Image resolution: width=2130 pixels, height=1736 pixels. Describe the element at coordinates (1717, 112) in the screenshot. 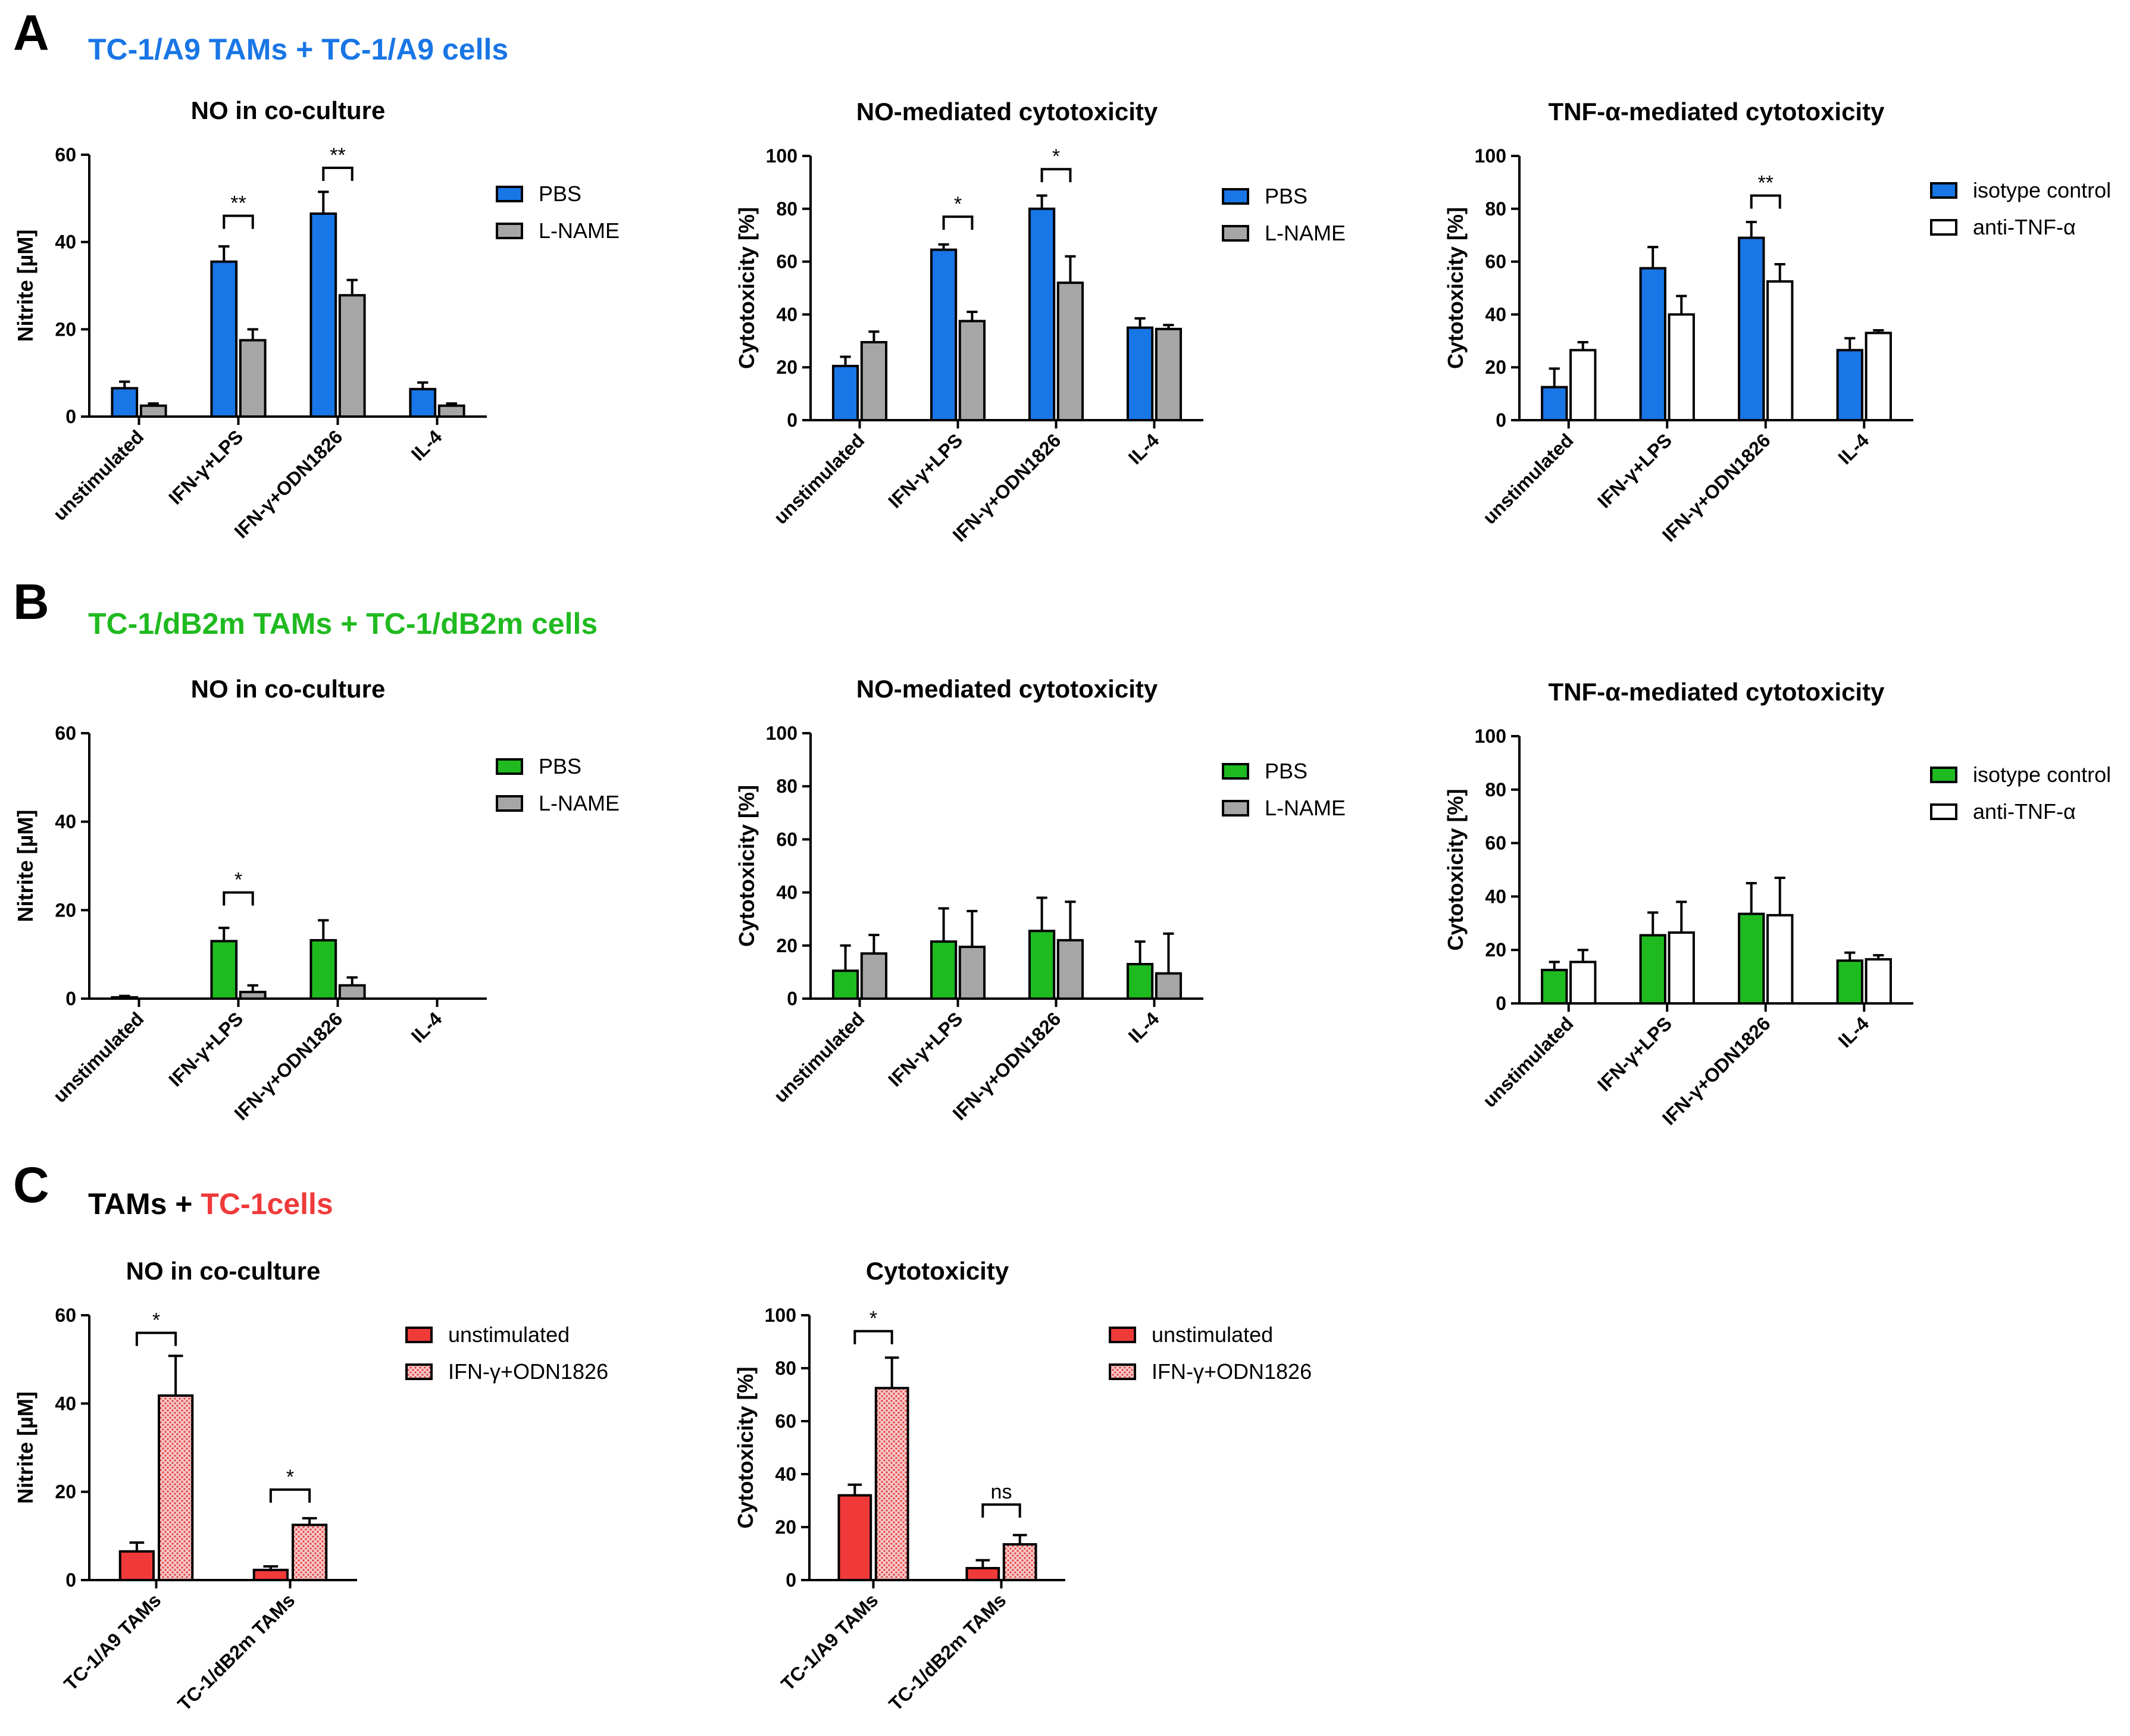

I see `chart-title: TNF-α-mediated cytotoxicity` at that location.